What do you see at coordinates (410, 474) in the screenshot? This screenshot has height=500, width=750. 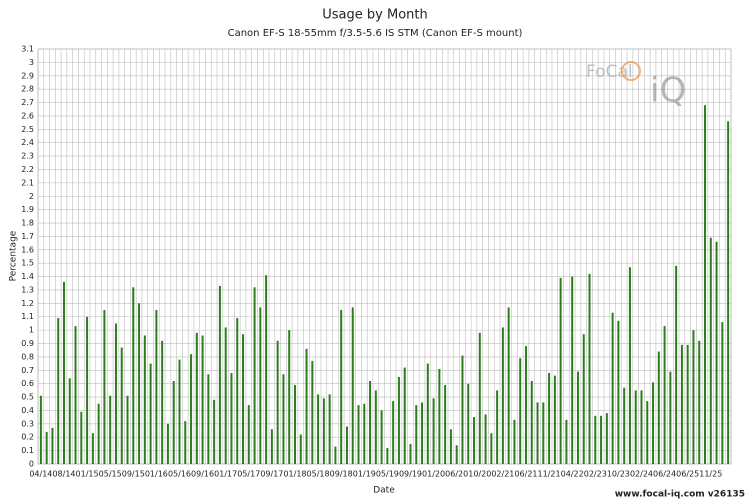 I see `x-tick-label: 09/19` at bounding box center [410, 474].